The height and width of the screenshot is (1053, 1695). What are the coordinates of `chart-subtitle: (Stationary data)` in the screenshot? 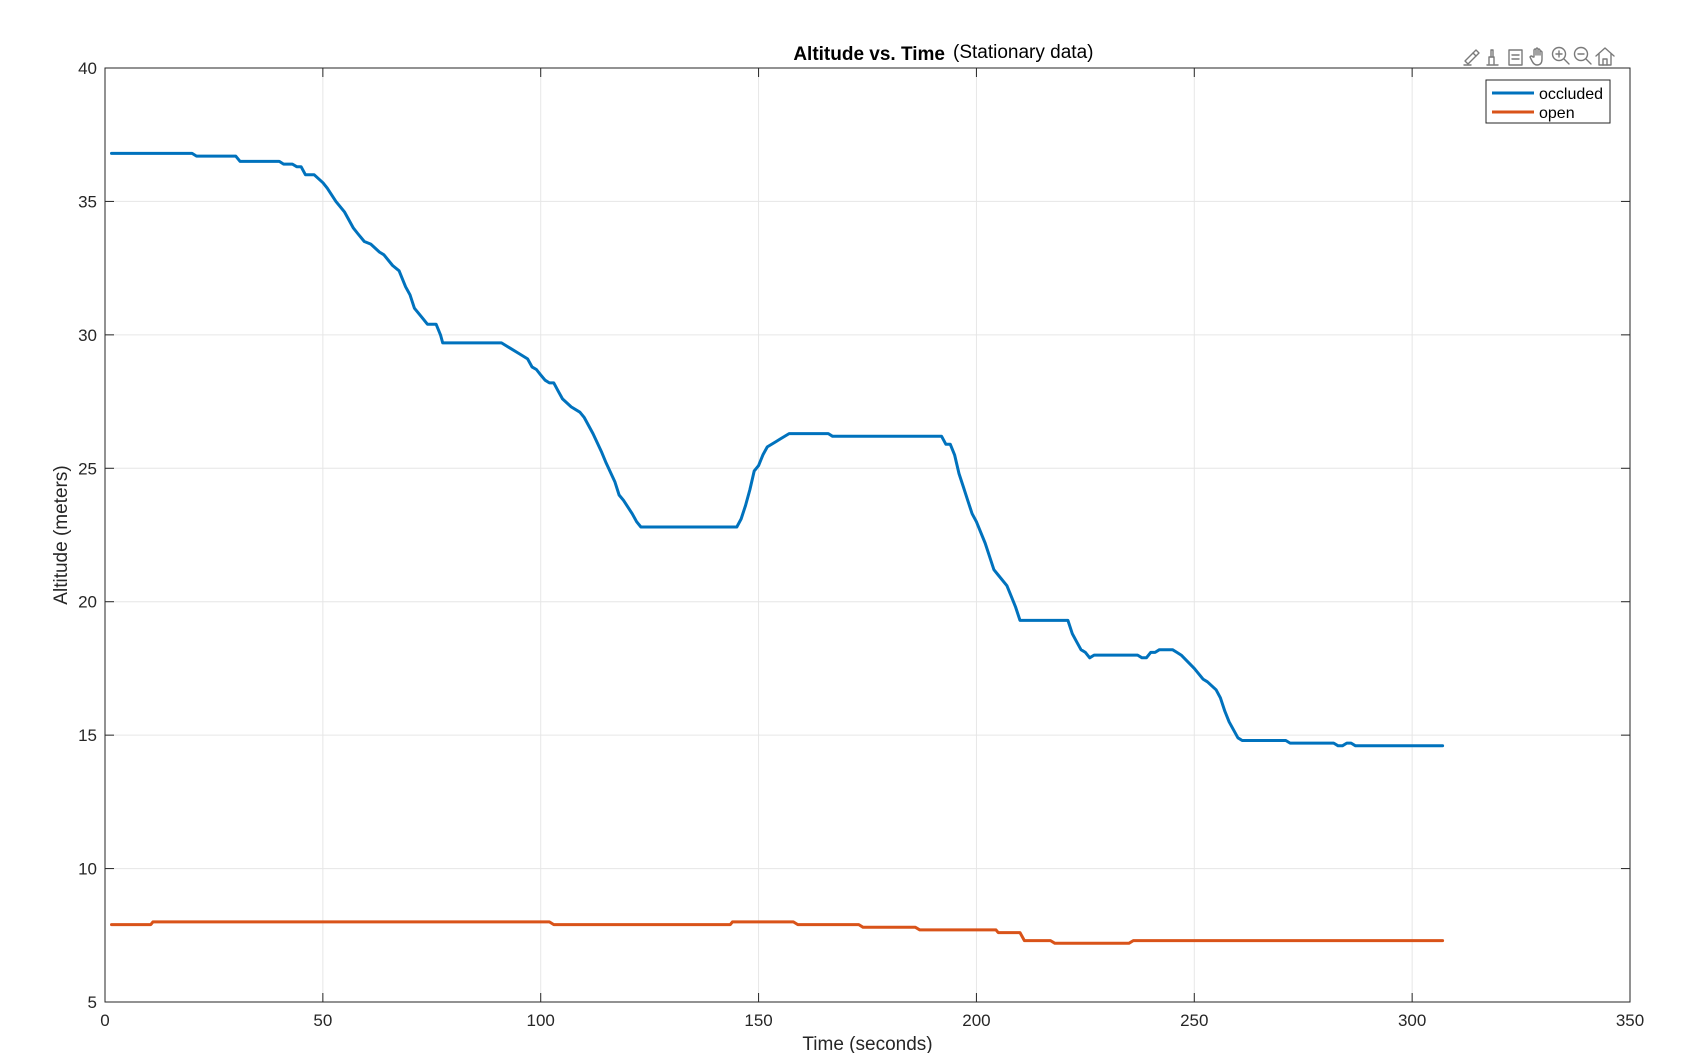 It's located at (1023, 52).